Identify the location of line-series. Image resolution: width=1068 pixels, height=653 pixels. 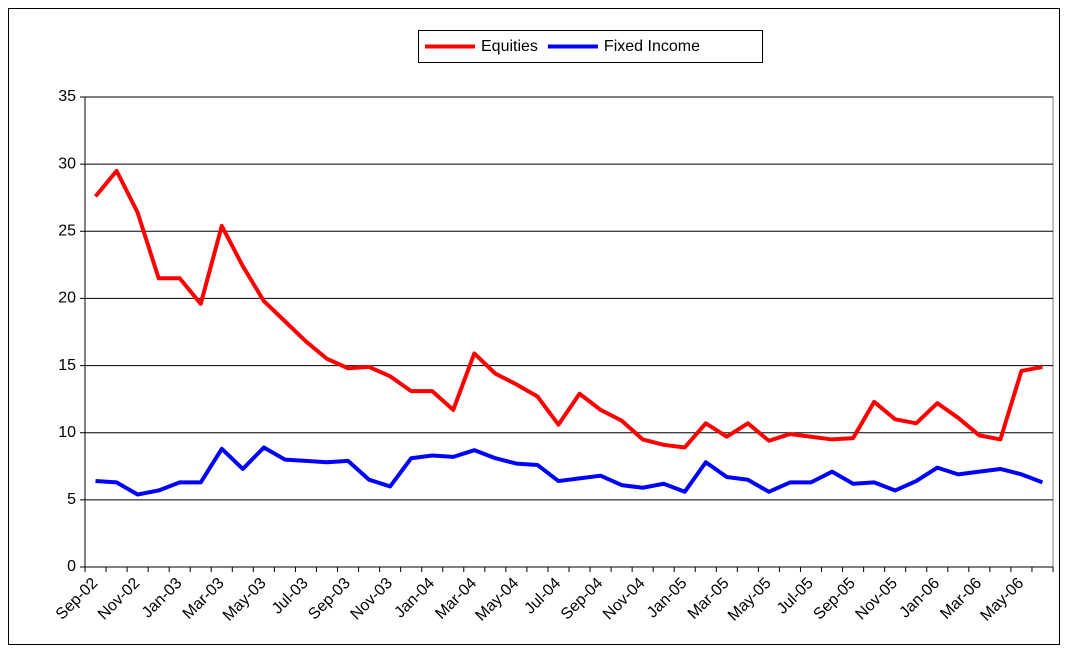
(569, 471).